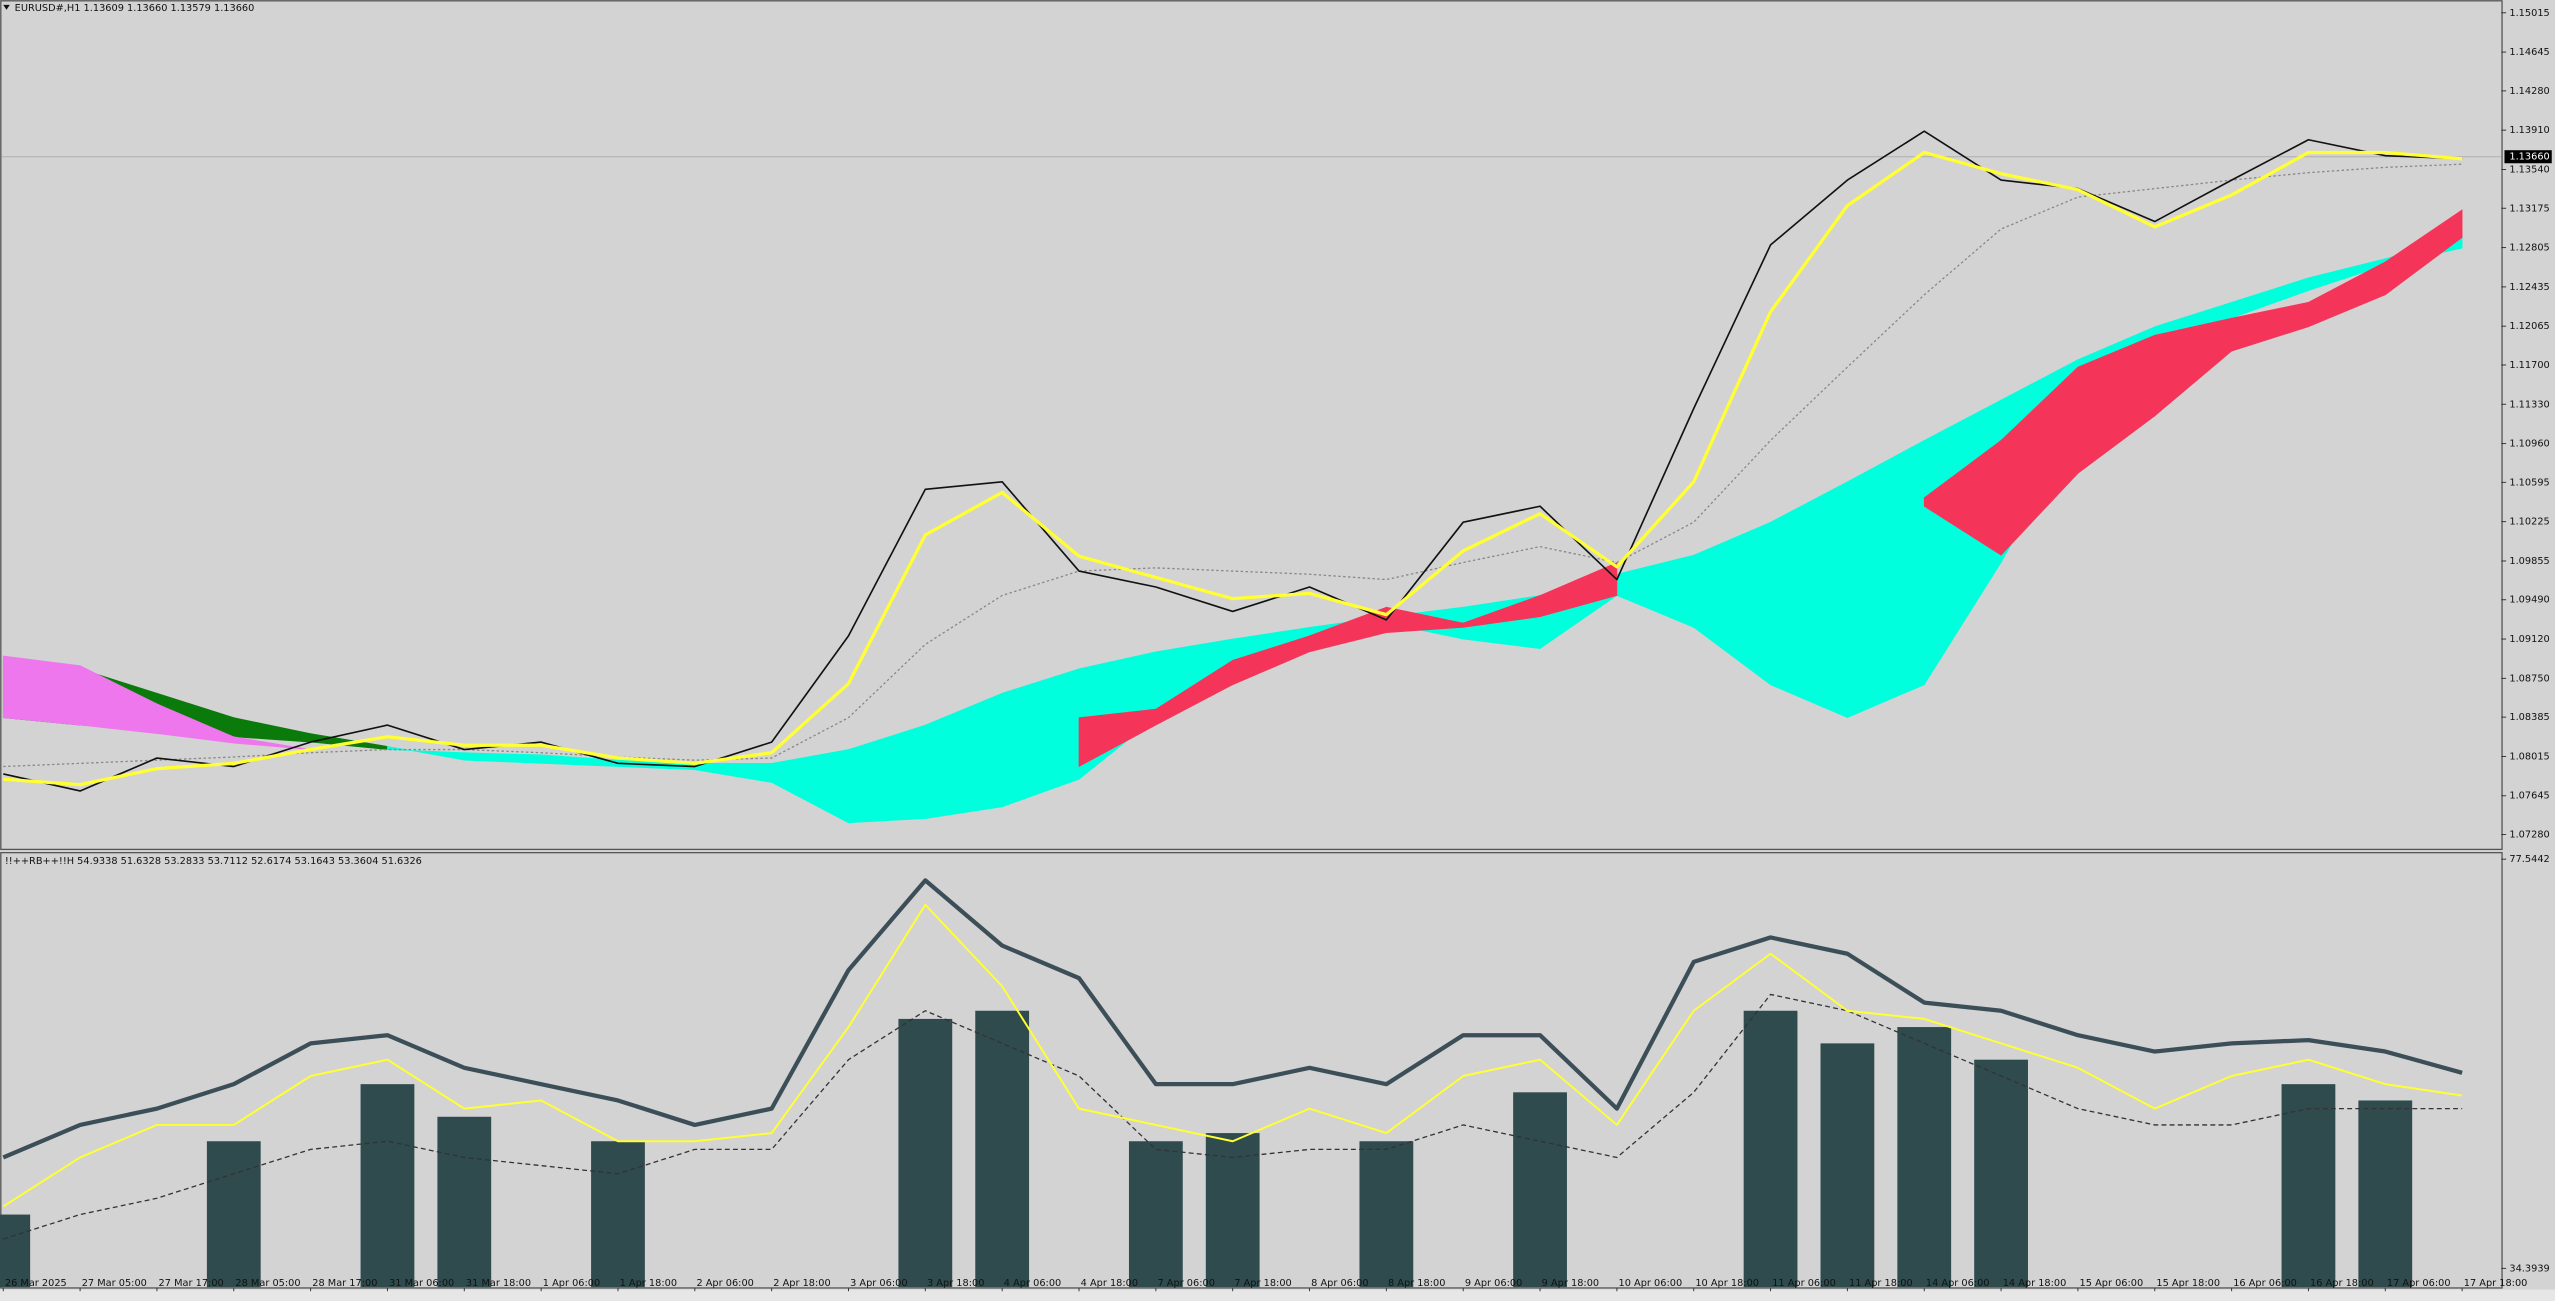  I want to click on y-tick-label: 1.14645, so click(2529, 52).